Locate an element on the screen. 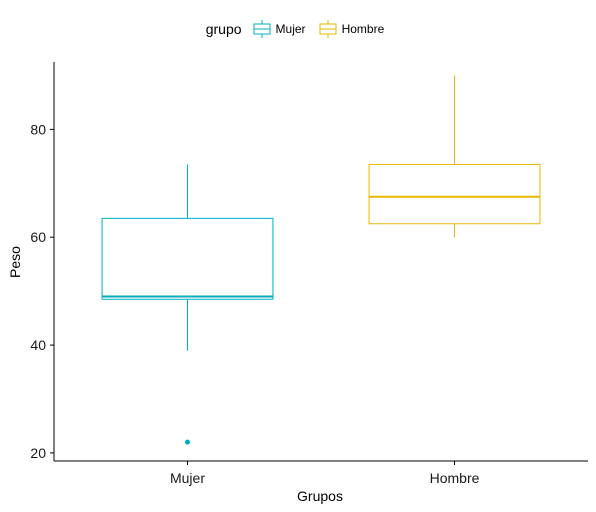 Image resolution: width=596 pixels, height=512 pixels. legend: grupo Mujer Hombre is located at coordinates (298, 29).